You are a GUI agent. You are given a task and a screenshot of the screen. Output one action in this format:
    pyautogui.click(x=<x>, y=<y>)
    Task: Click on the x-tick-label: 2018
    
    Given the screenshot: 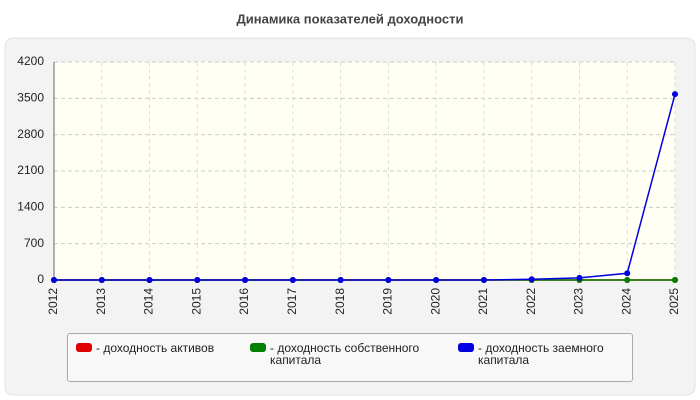 What is the action you would take?
    pyautogui.click(x=340, y=301)
    